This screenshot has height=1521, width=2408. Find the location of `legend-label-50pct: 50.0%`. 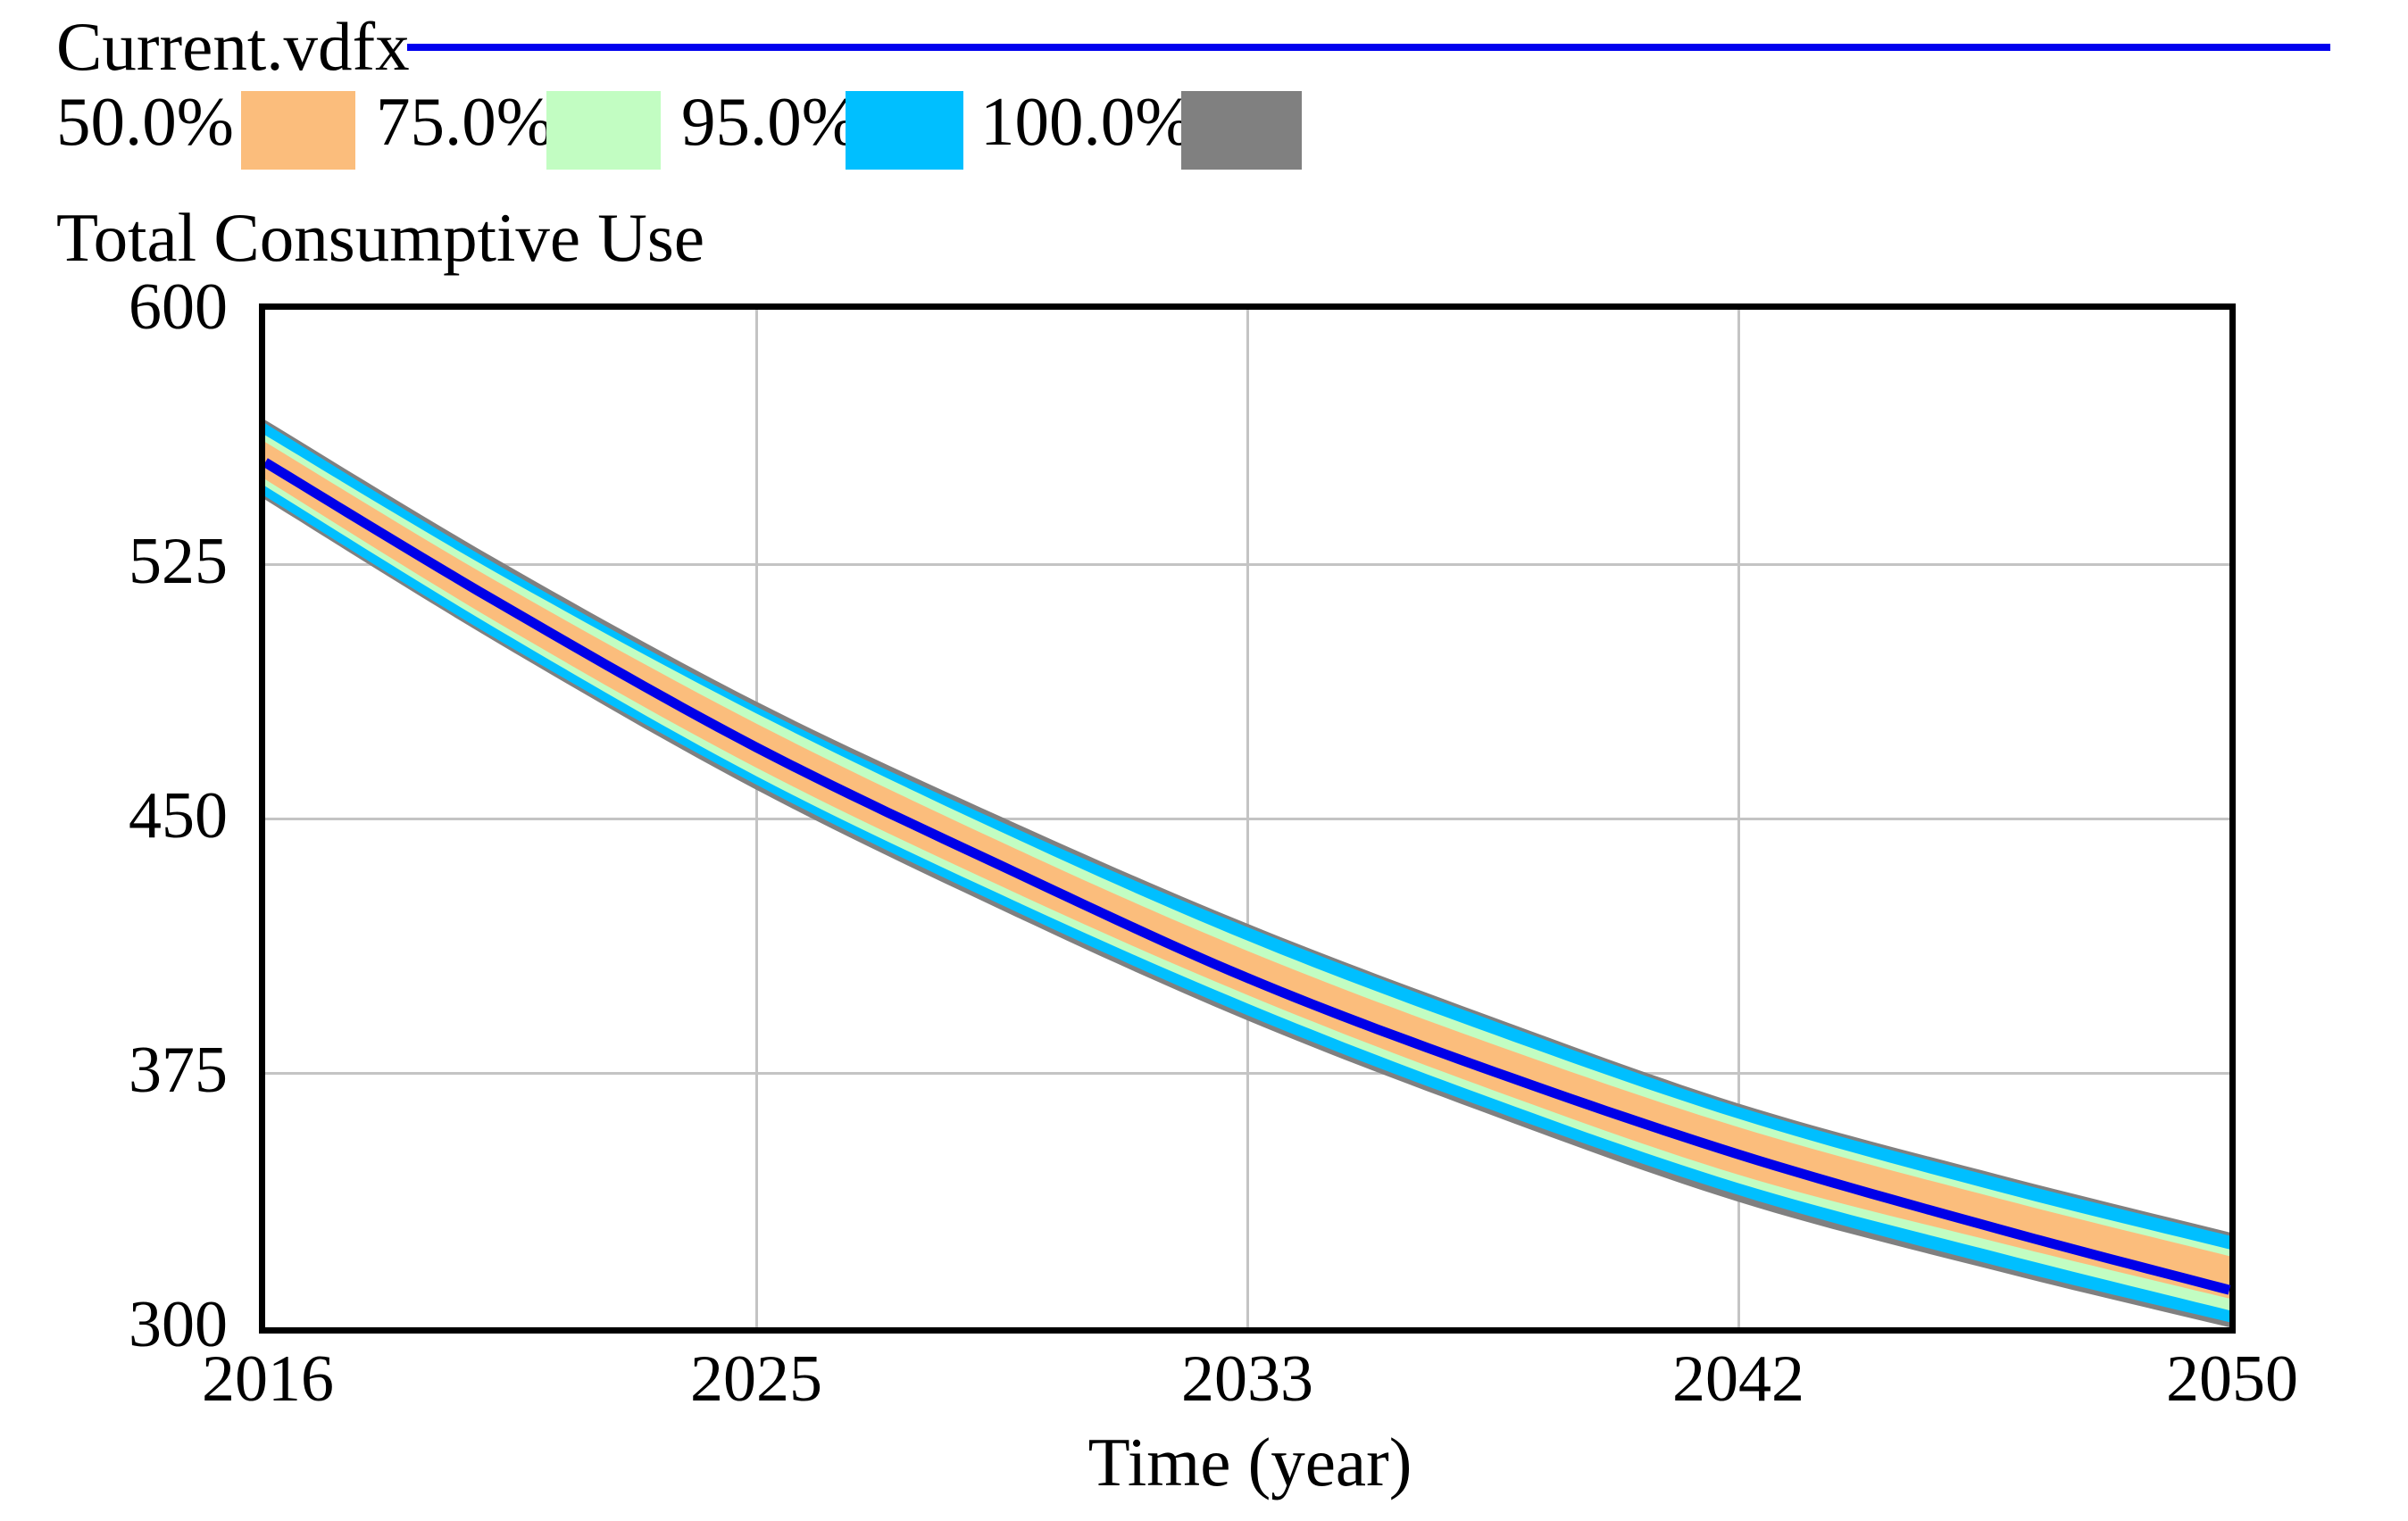

legend-label-50pct: 50.0% is located at coordinates (145, 121).